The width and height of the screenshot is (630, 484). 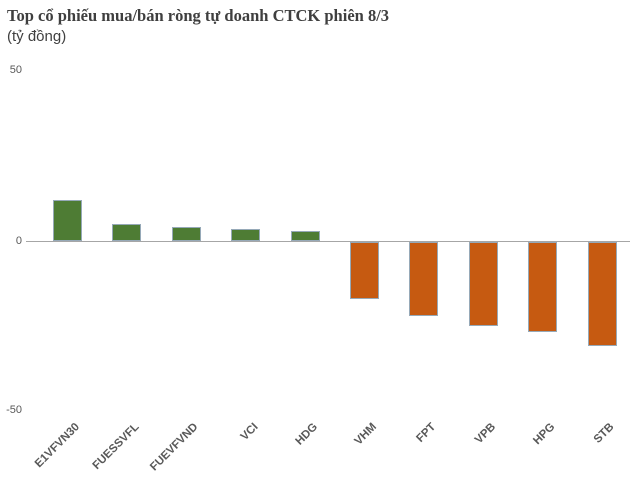 What do you see at coordinates (37, 36) in the screenshot?
I see `chart-unit-label: (tỷ đồng)` at bounding box center [37, 36].